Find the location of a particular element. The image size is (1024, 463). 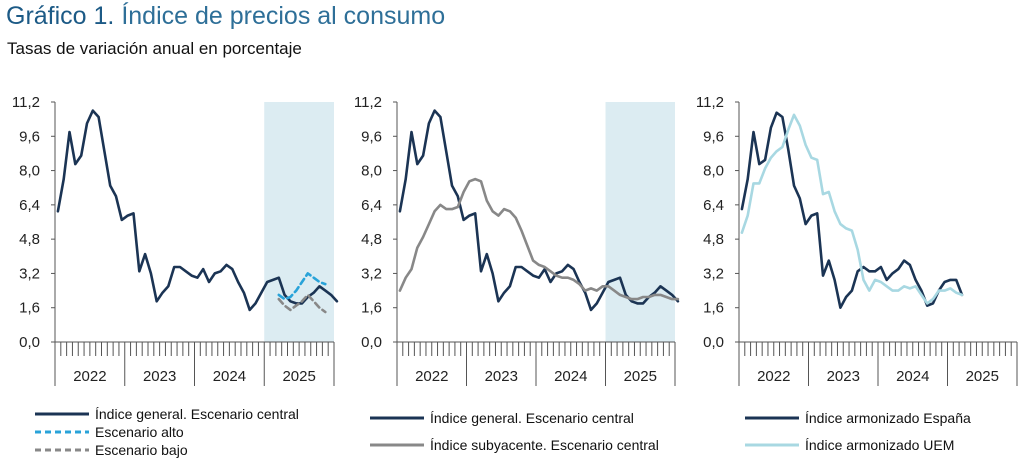

chart-number: Gráfico 1. is located at coordinates (60, 16).